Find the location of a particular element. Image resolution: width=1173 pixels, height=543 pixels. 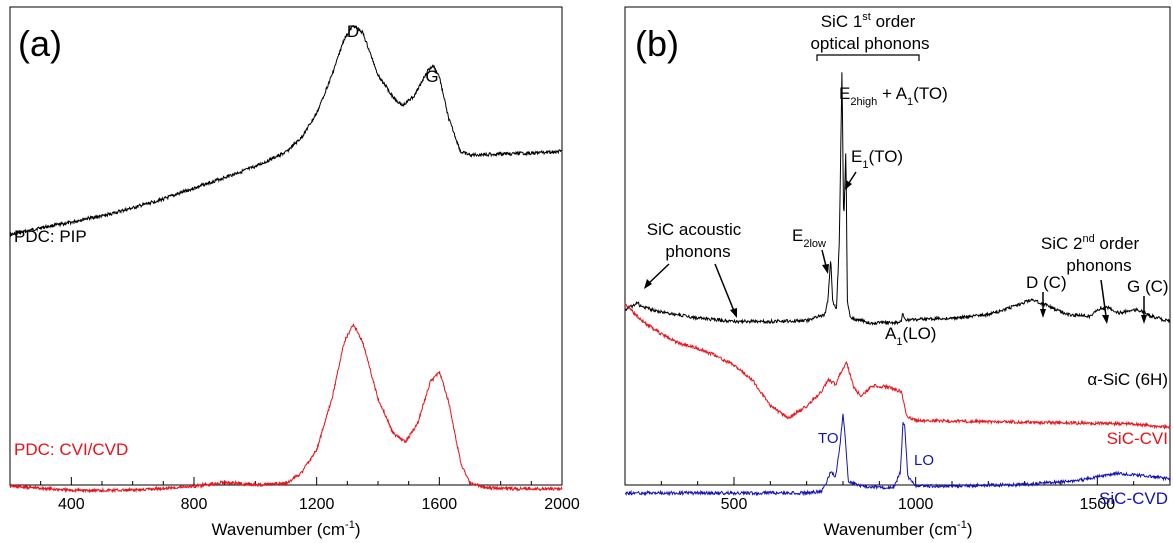

arrowhead-acoustic-left is located at coordinates (648, 284).